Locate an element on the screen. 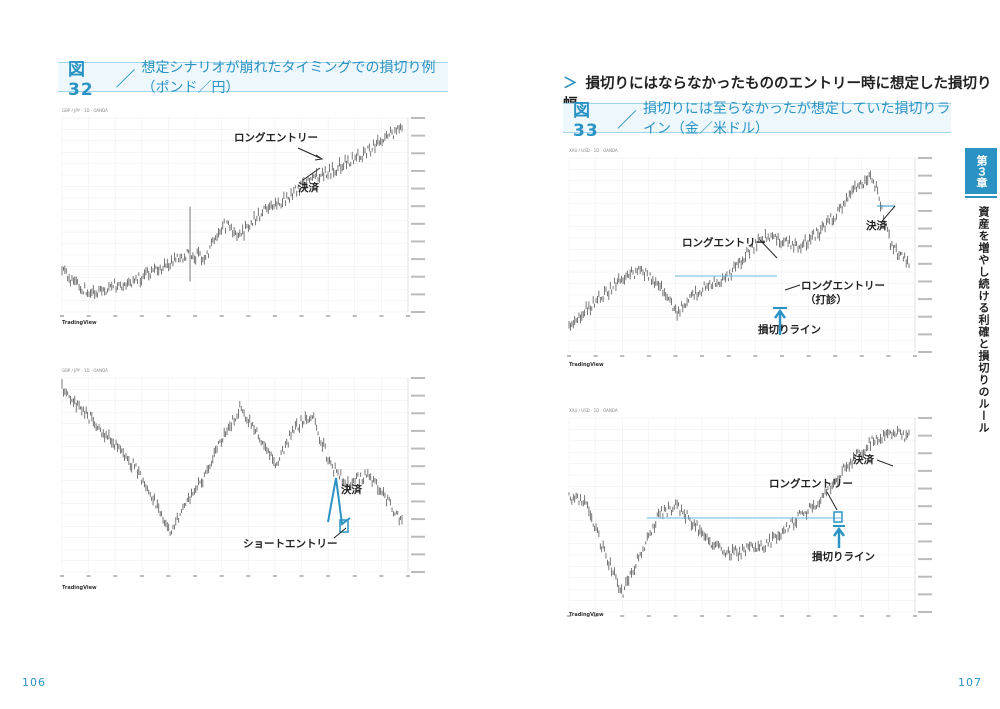 This screenshot has height=709, width=1000. figure-33-title: 図 33 ／ 損切りには至らなかったが想定していた損切りライン（金／米ドル） is located at coordinates (757, 121).